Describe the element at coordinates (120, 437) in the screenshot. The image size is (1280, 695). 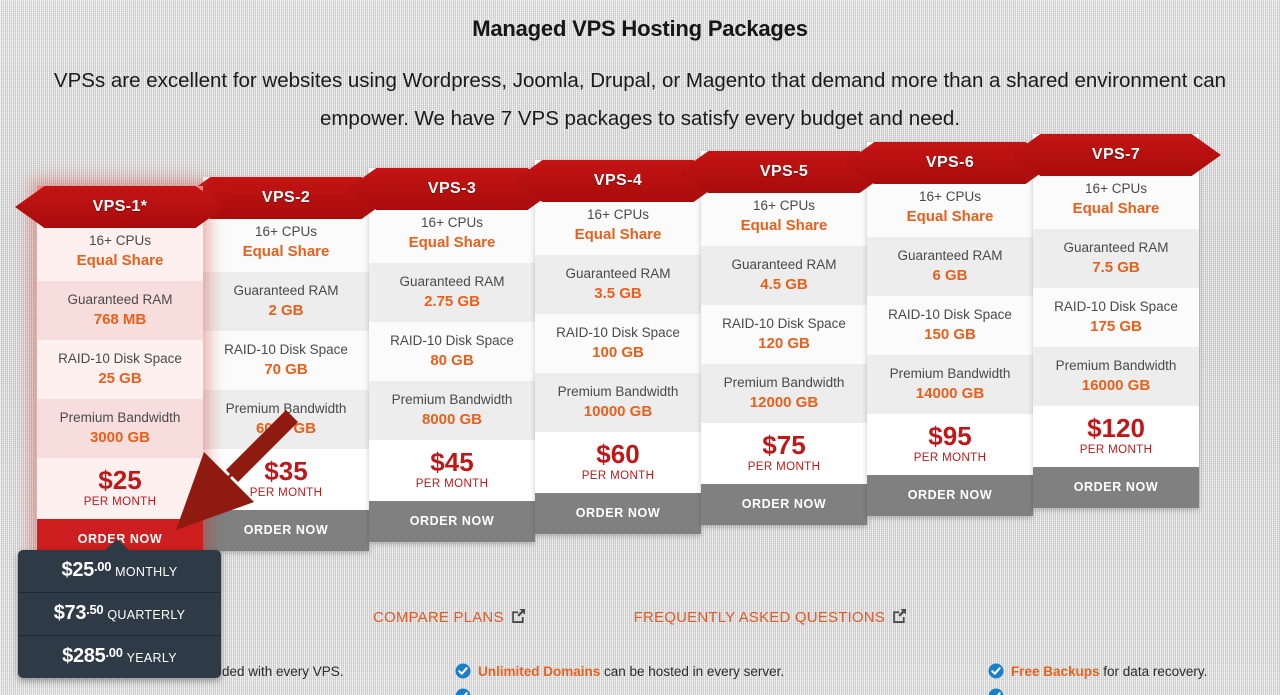
I see `spec-bandwidth-value: 3000 GB` at that location.